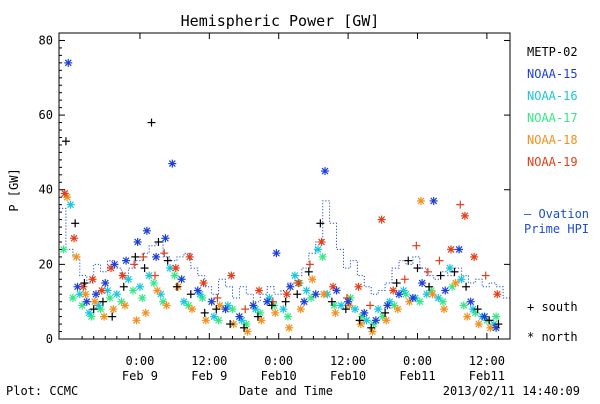  What do you see at coordinates (42, 391) in the screenshot?
I see `footer-source: Plot: CCMC` at bounding box center [42, 391].